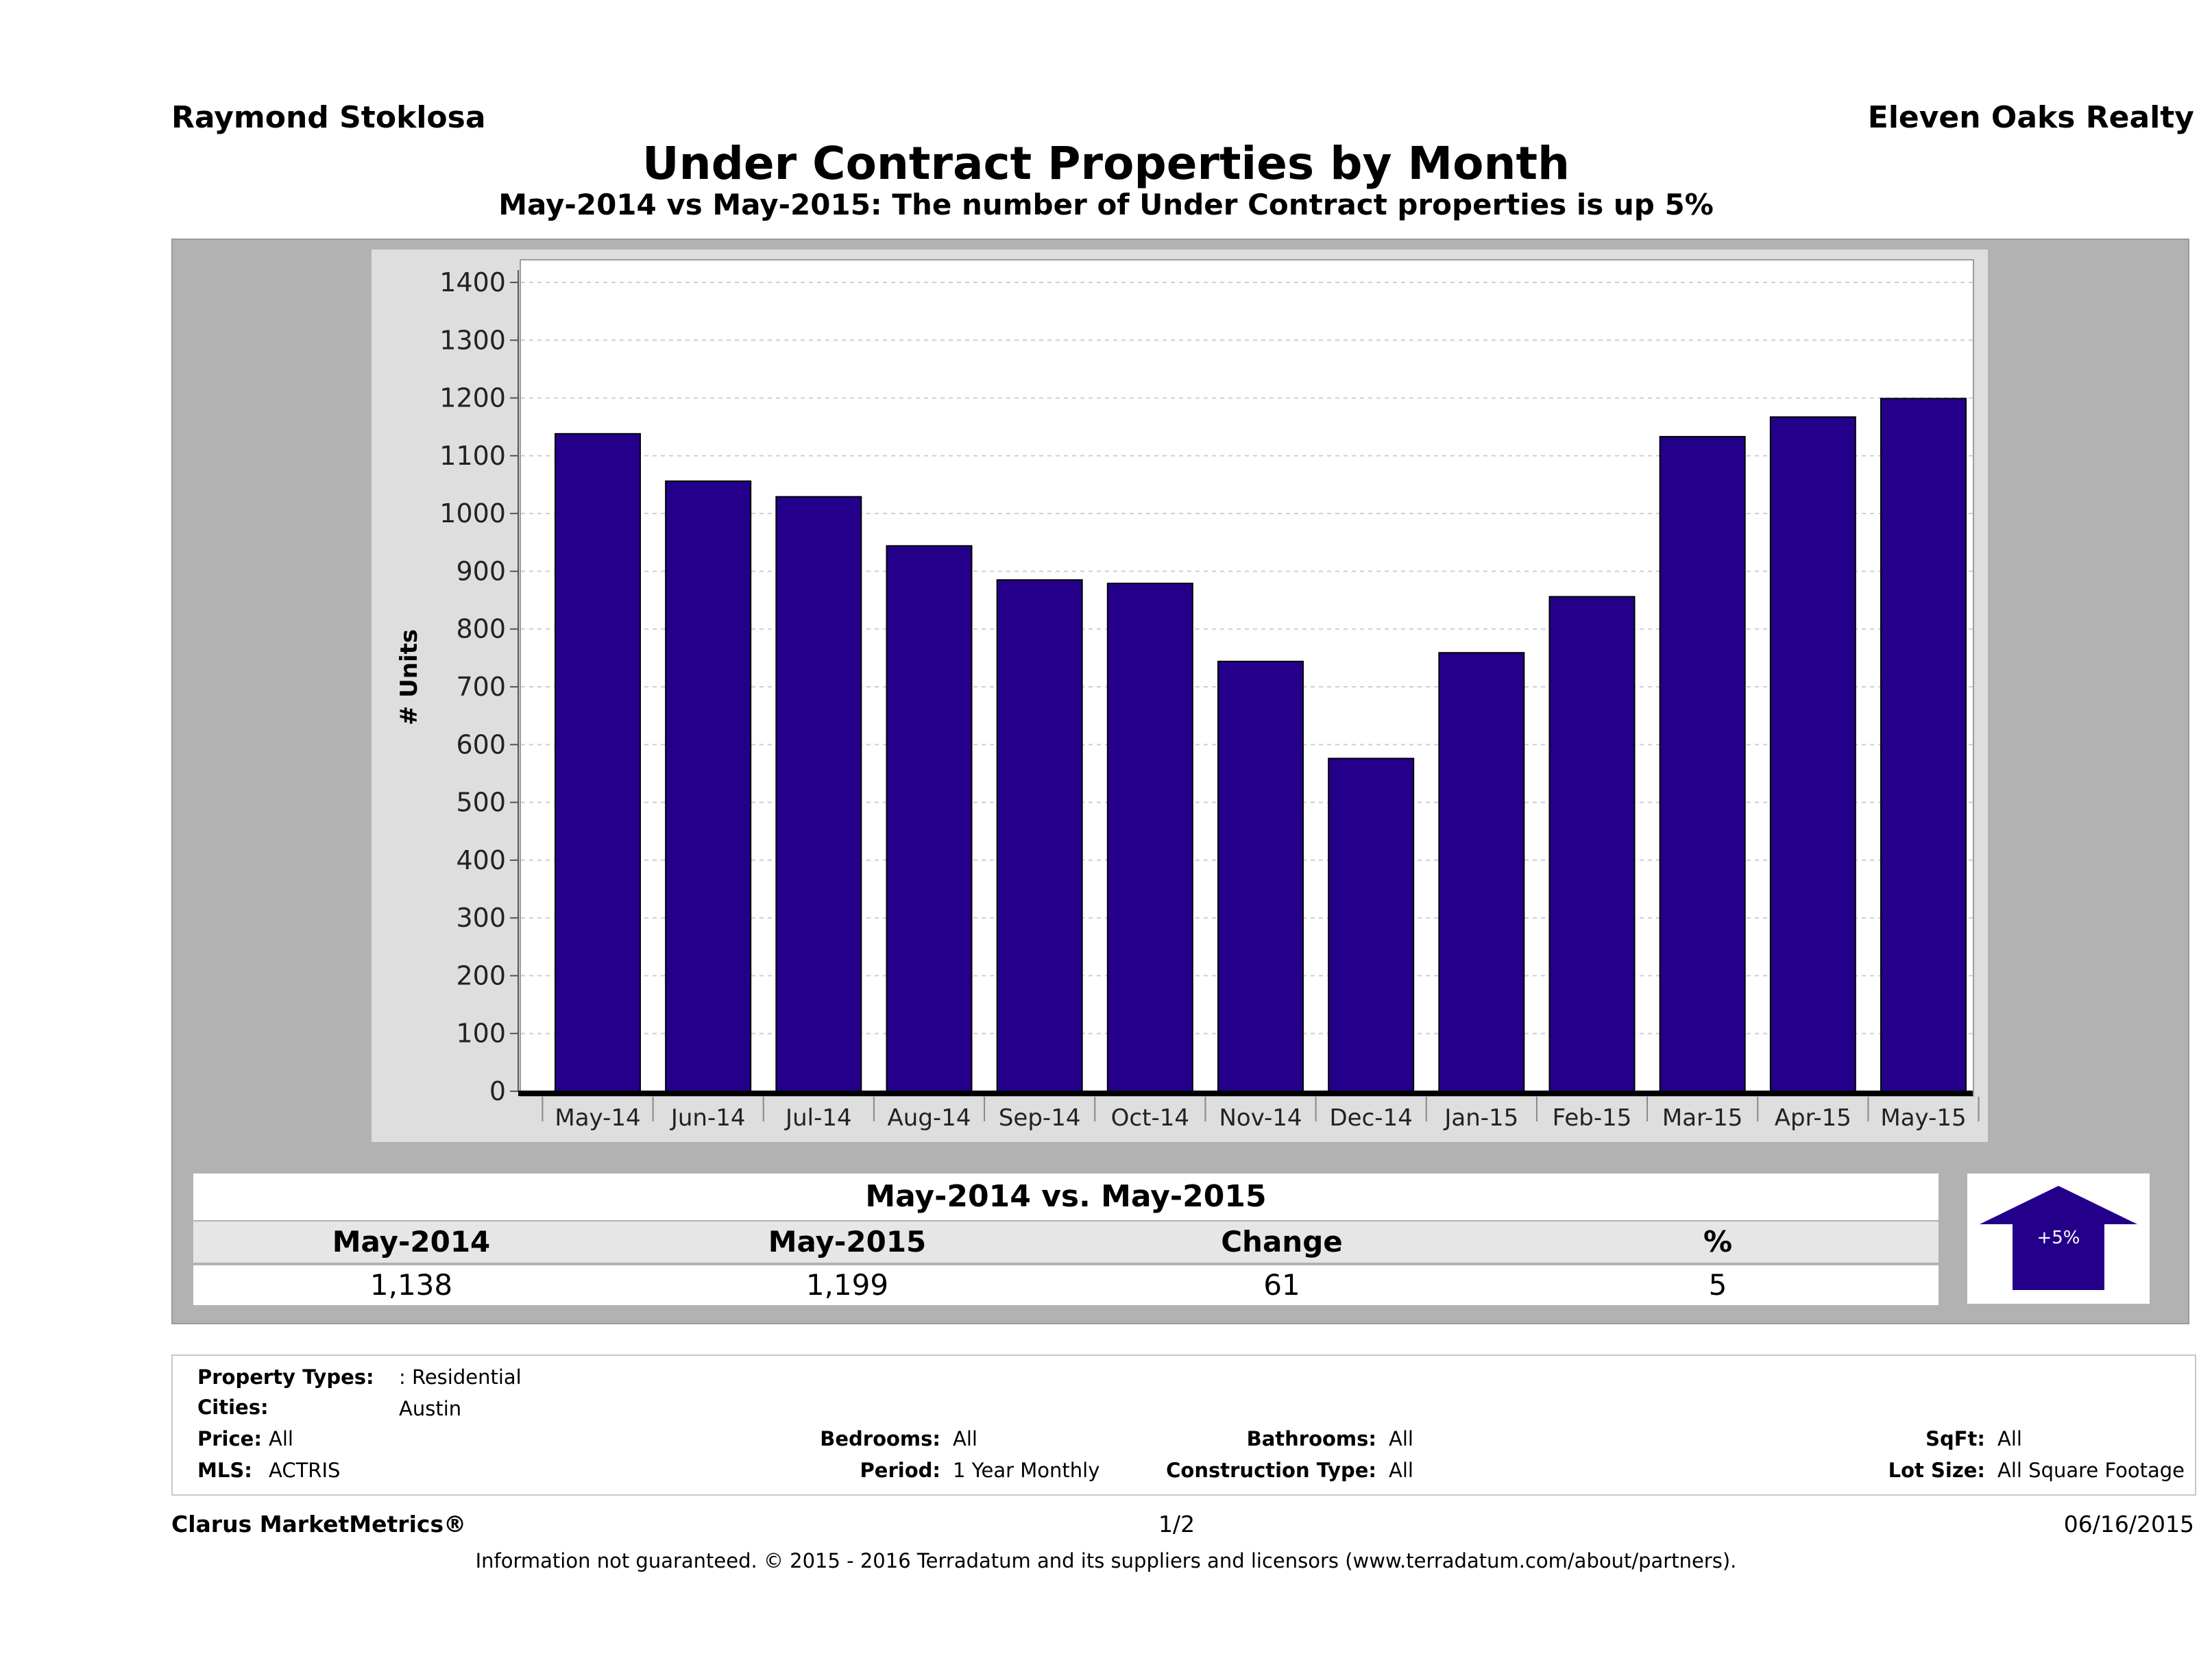 The image size is (2212, 1678). Describe the element at coordinates (409, 677) in the screenshot. I see `y-axis-label: # Units` at that location.